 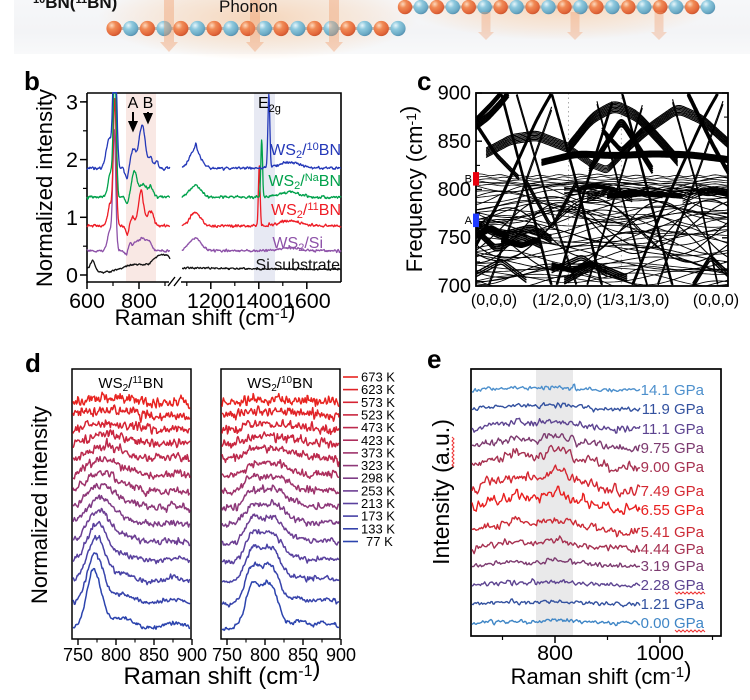 What do you see at coordinates (673, 532) in the screenshot?
I see `svg-text: 5.41 GPa` at bounding box center [673, 532].